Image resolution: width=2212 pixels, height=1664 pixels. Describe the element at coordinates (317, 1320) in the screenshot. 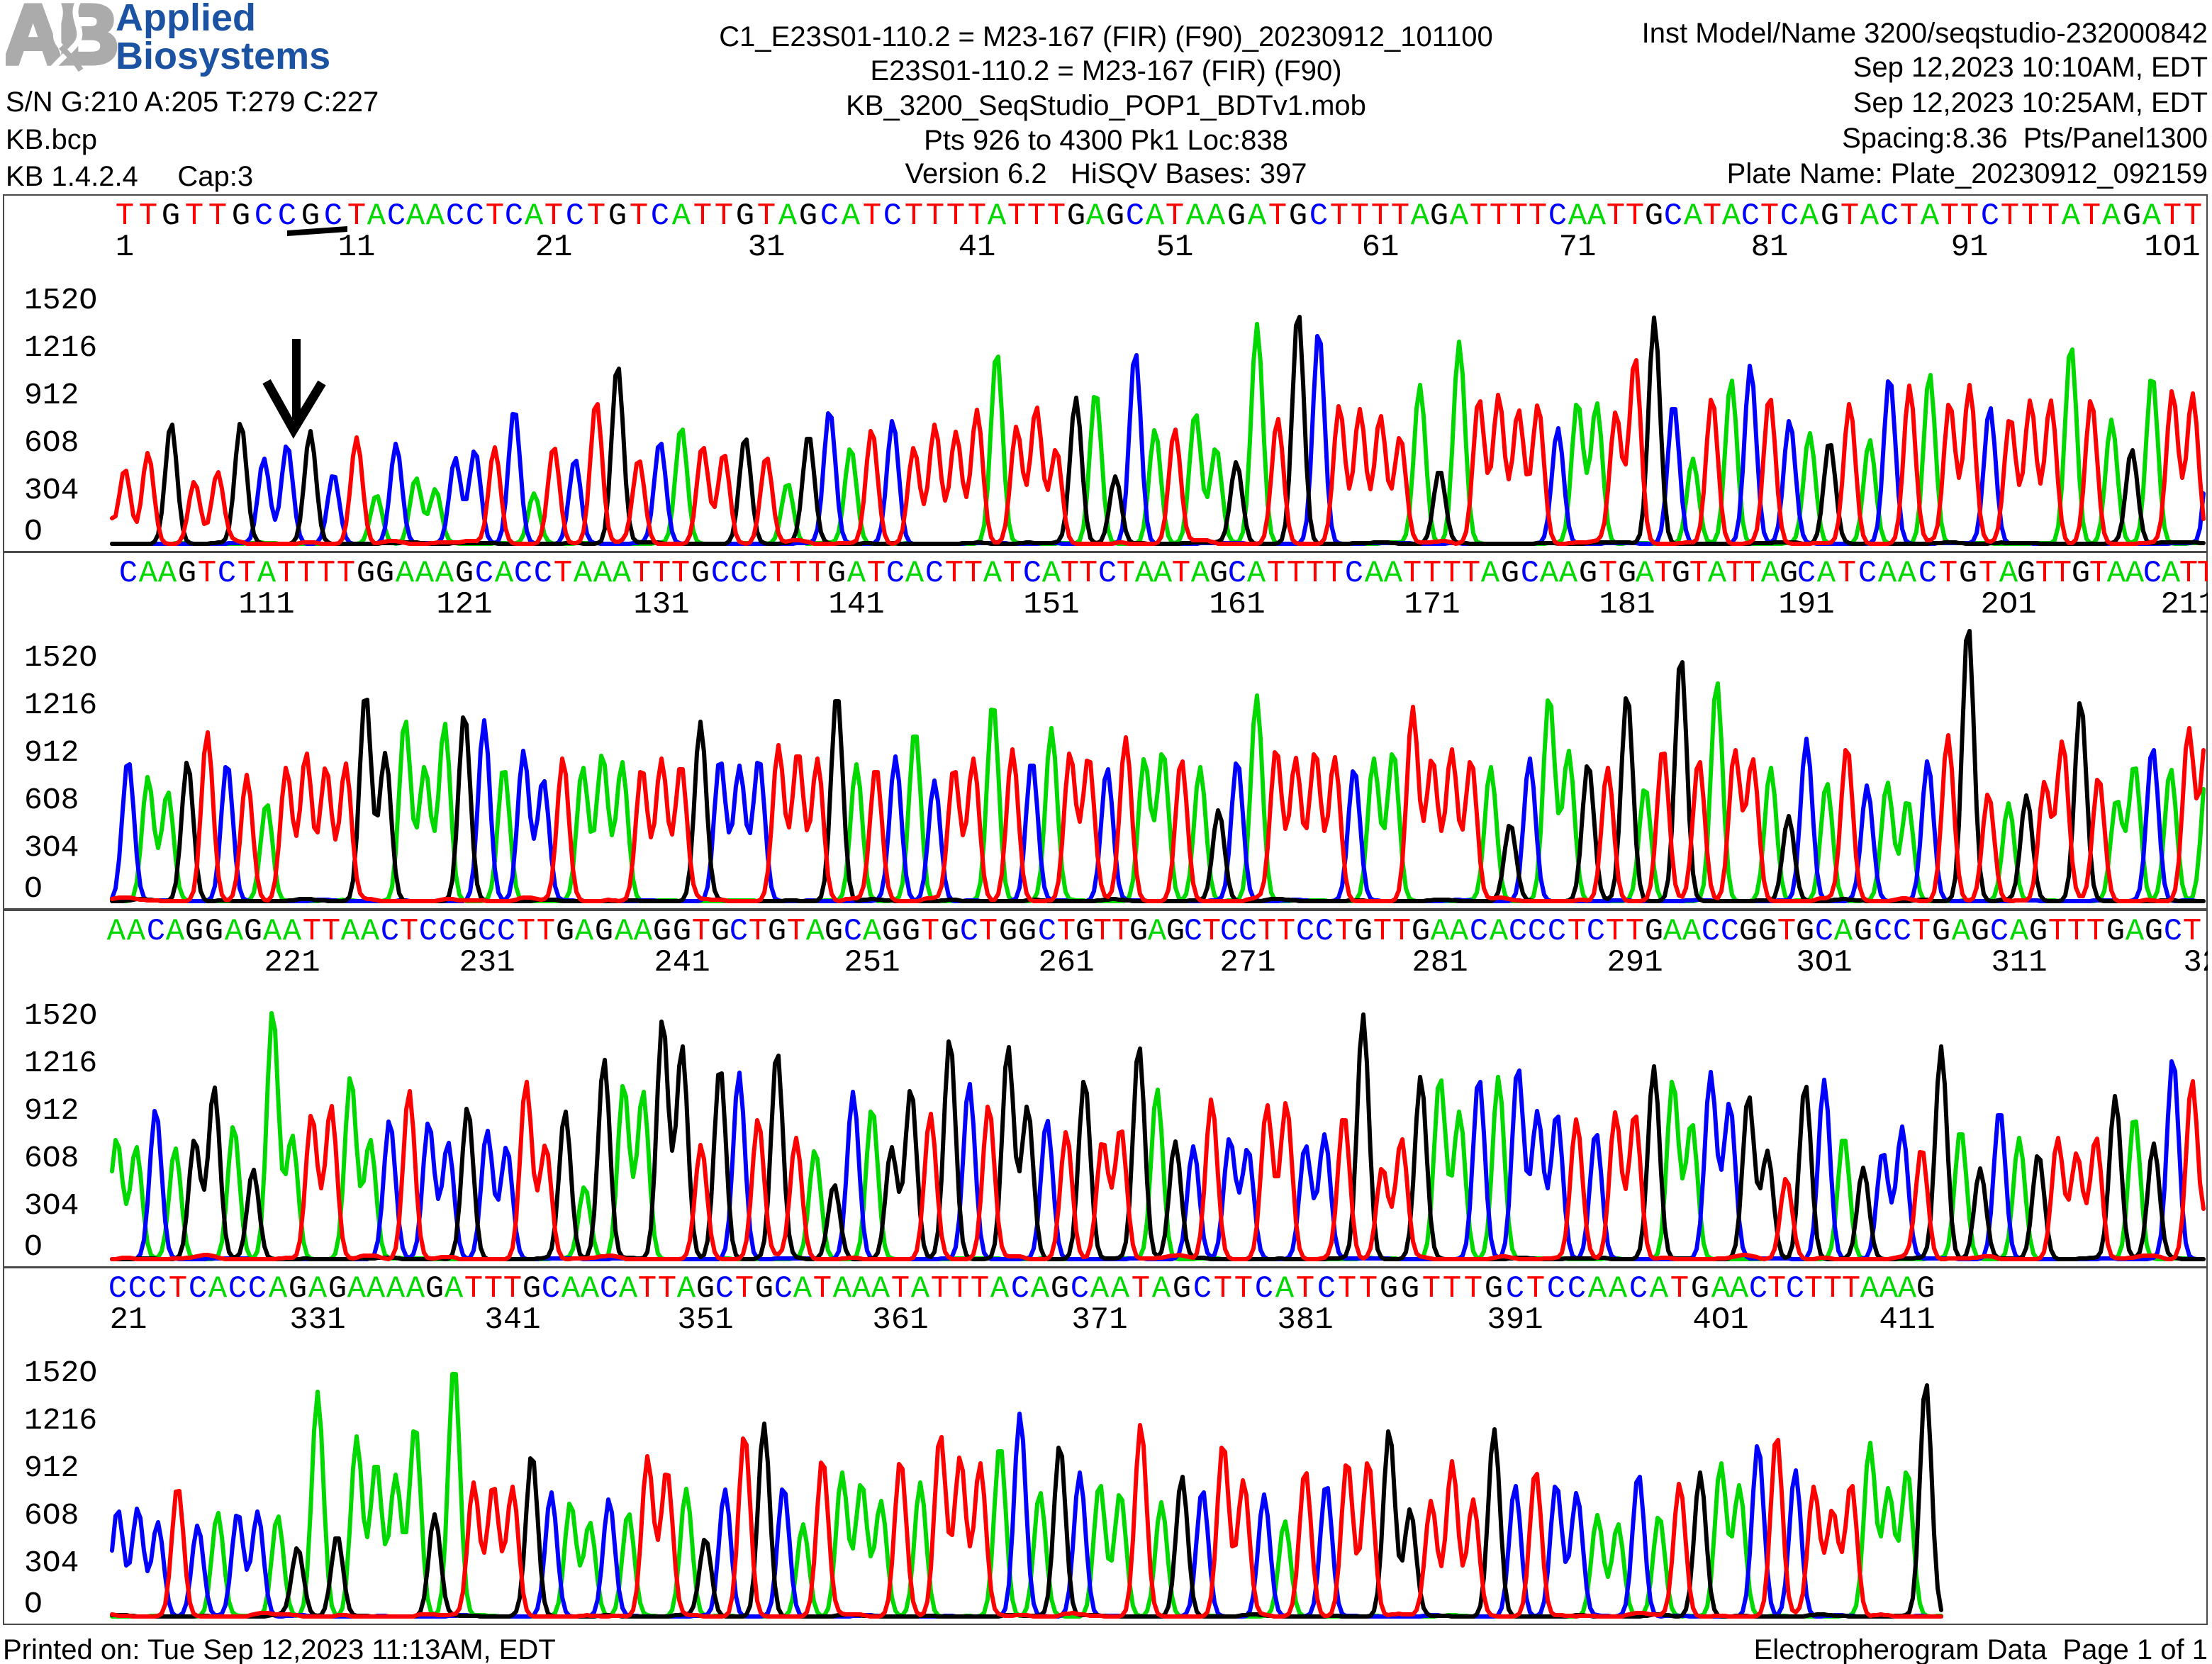

I see `svg-text: 331` at that location.